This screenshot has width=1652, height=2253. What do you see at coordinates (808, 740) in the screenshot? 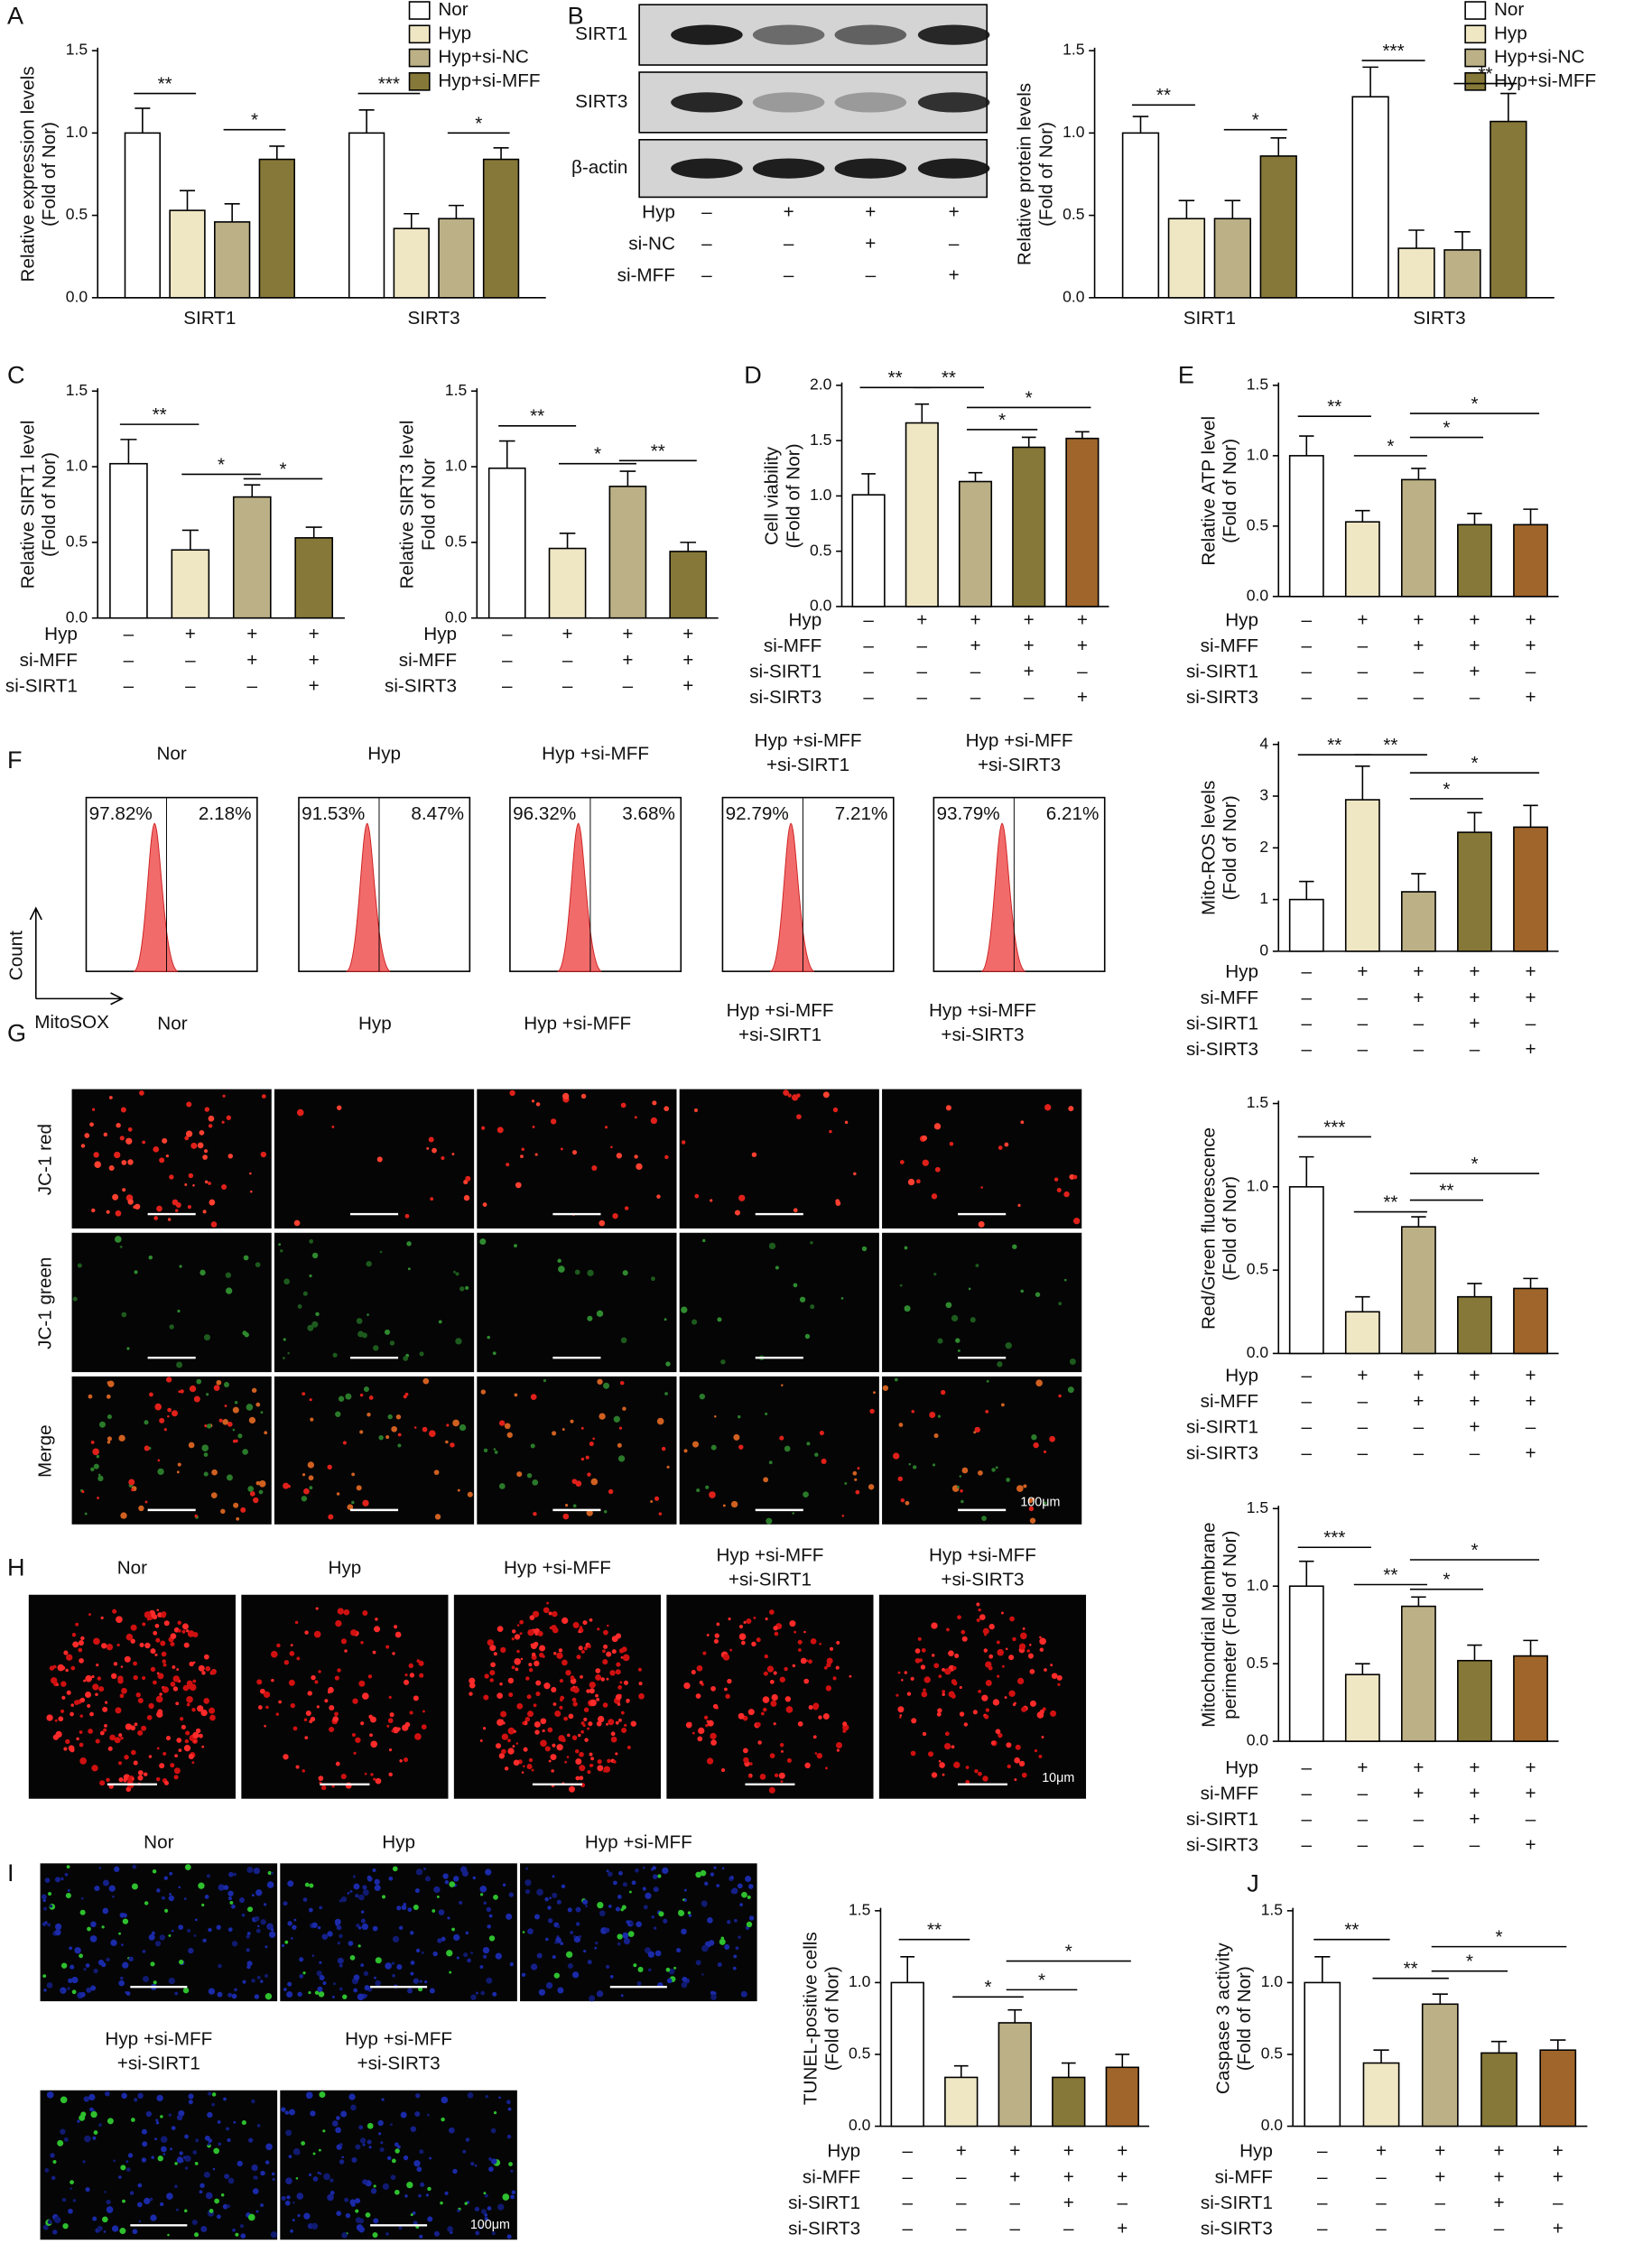
I see `image-title: Hyp +si-MFF` at bounding box center [808, 740].